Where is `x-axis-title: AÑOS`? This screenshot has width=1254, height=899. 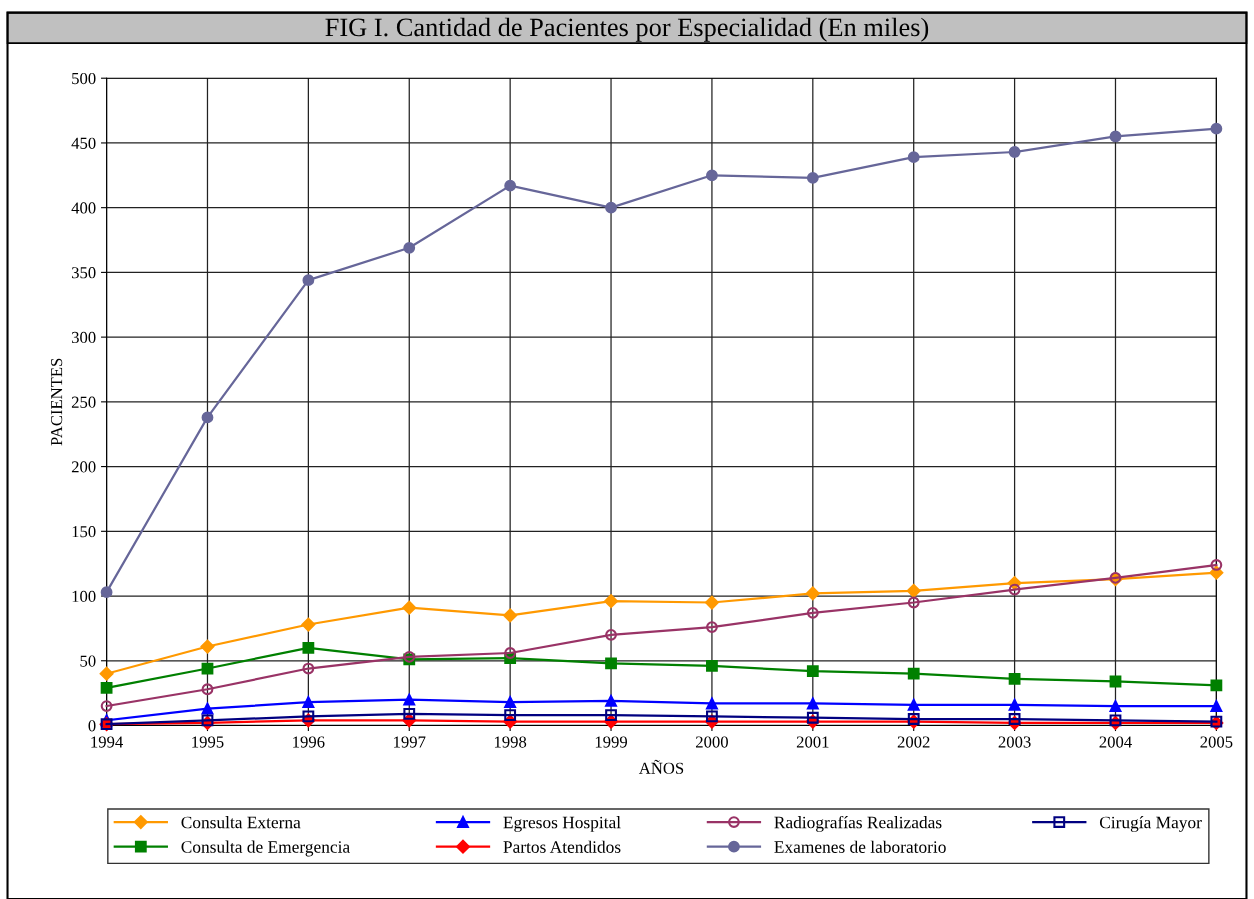
x-axis-title: AÑOS is located at coordinates (661, 766).